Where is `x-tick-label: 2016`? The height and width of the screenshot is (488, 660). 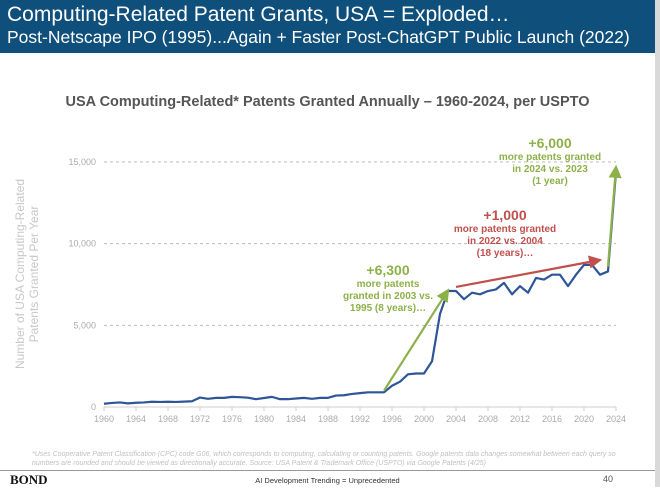
x-tick-label: 2016 is located at coordinates (552, 419).